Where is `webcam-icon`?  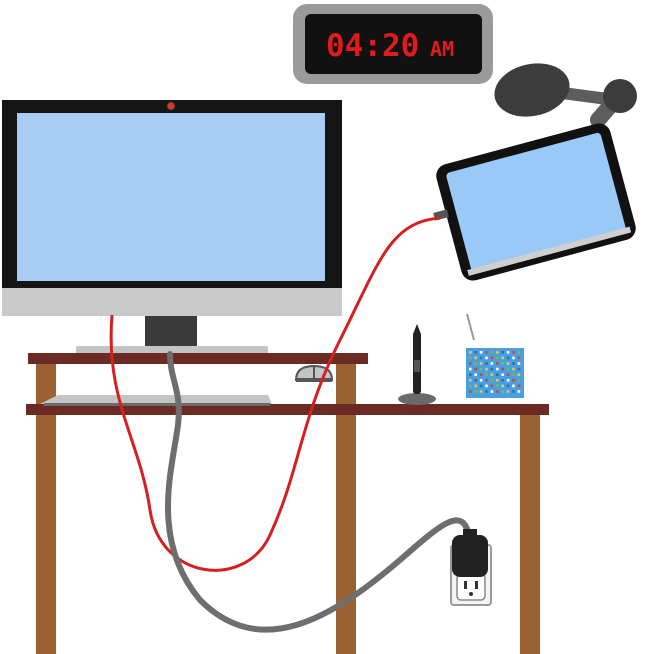
webcam-icon is located at coordinates (171, 106).